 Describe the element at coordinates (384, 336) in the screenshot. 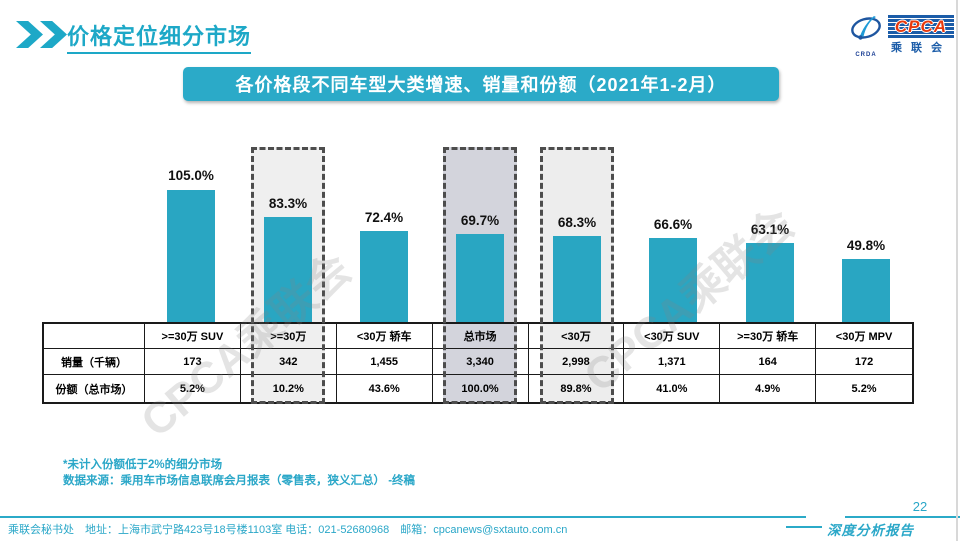

I see `table-col-header: <30万 轿车` at that location.